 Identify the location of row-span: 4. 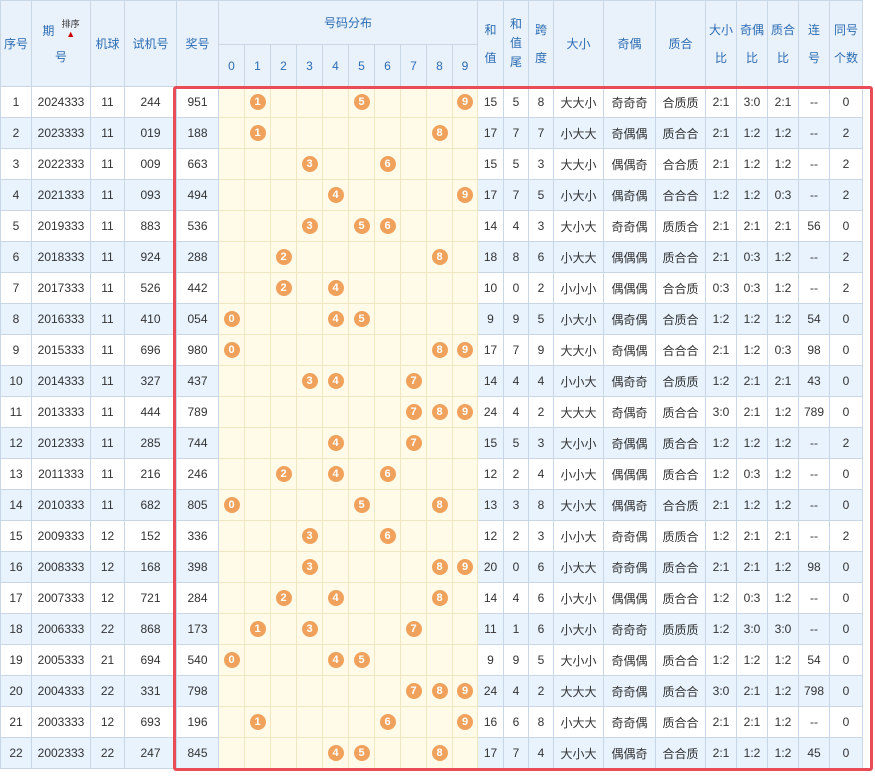
(541, 753).